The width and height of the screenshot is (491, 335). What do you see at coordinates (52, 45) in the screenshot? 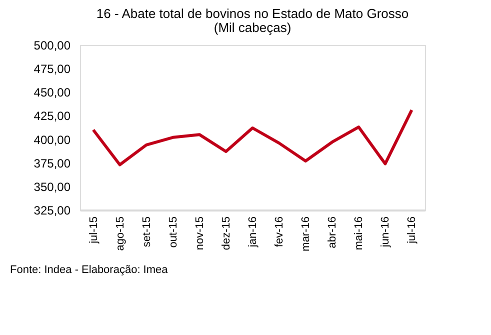
I see `y-tick-label: 500,00` at bounding box center [52, 45].